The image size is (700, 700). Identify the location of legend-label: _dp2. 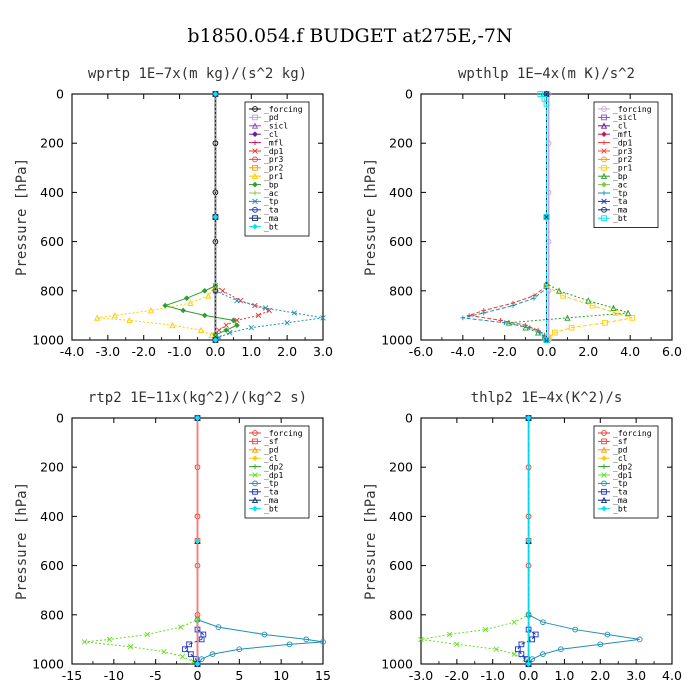
(622, 466).